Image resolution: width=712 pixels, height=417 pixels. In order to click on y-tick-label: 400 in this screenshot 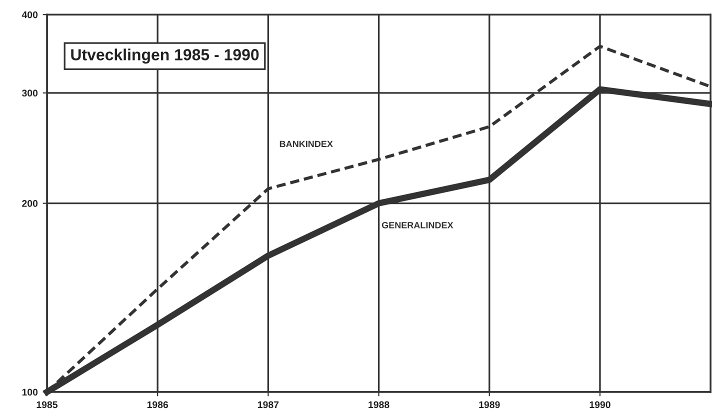, I will do `click(30, 14)`.